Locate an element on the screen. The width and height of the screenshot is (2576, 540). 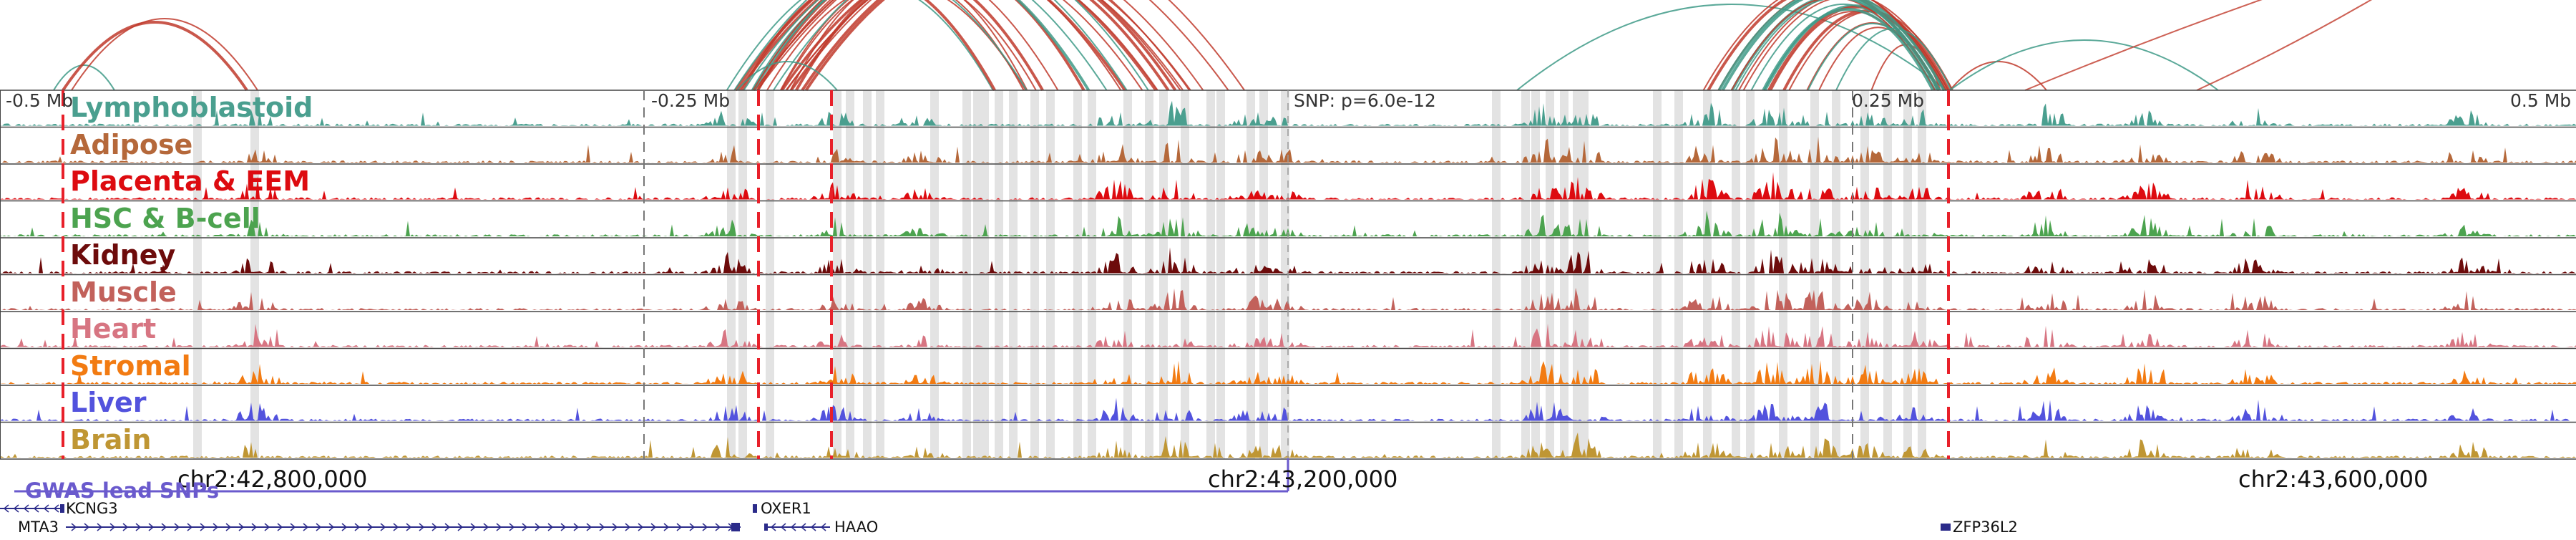
gene-label-haao: HAAO is located at coordinates (856, 527).